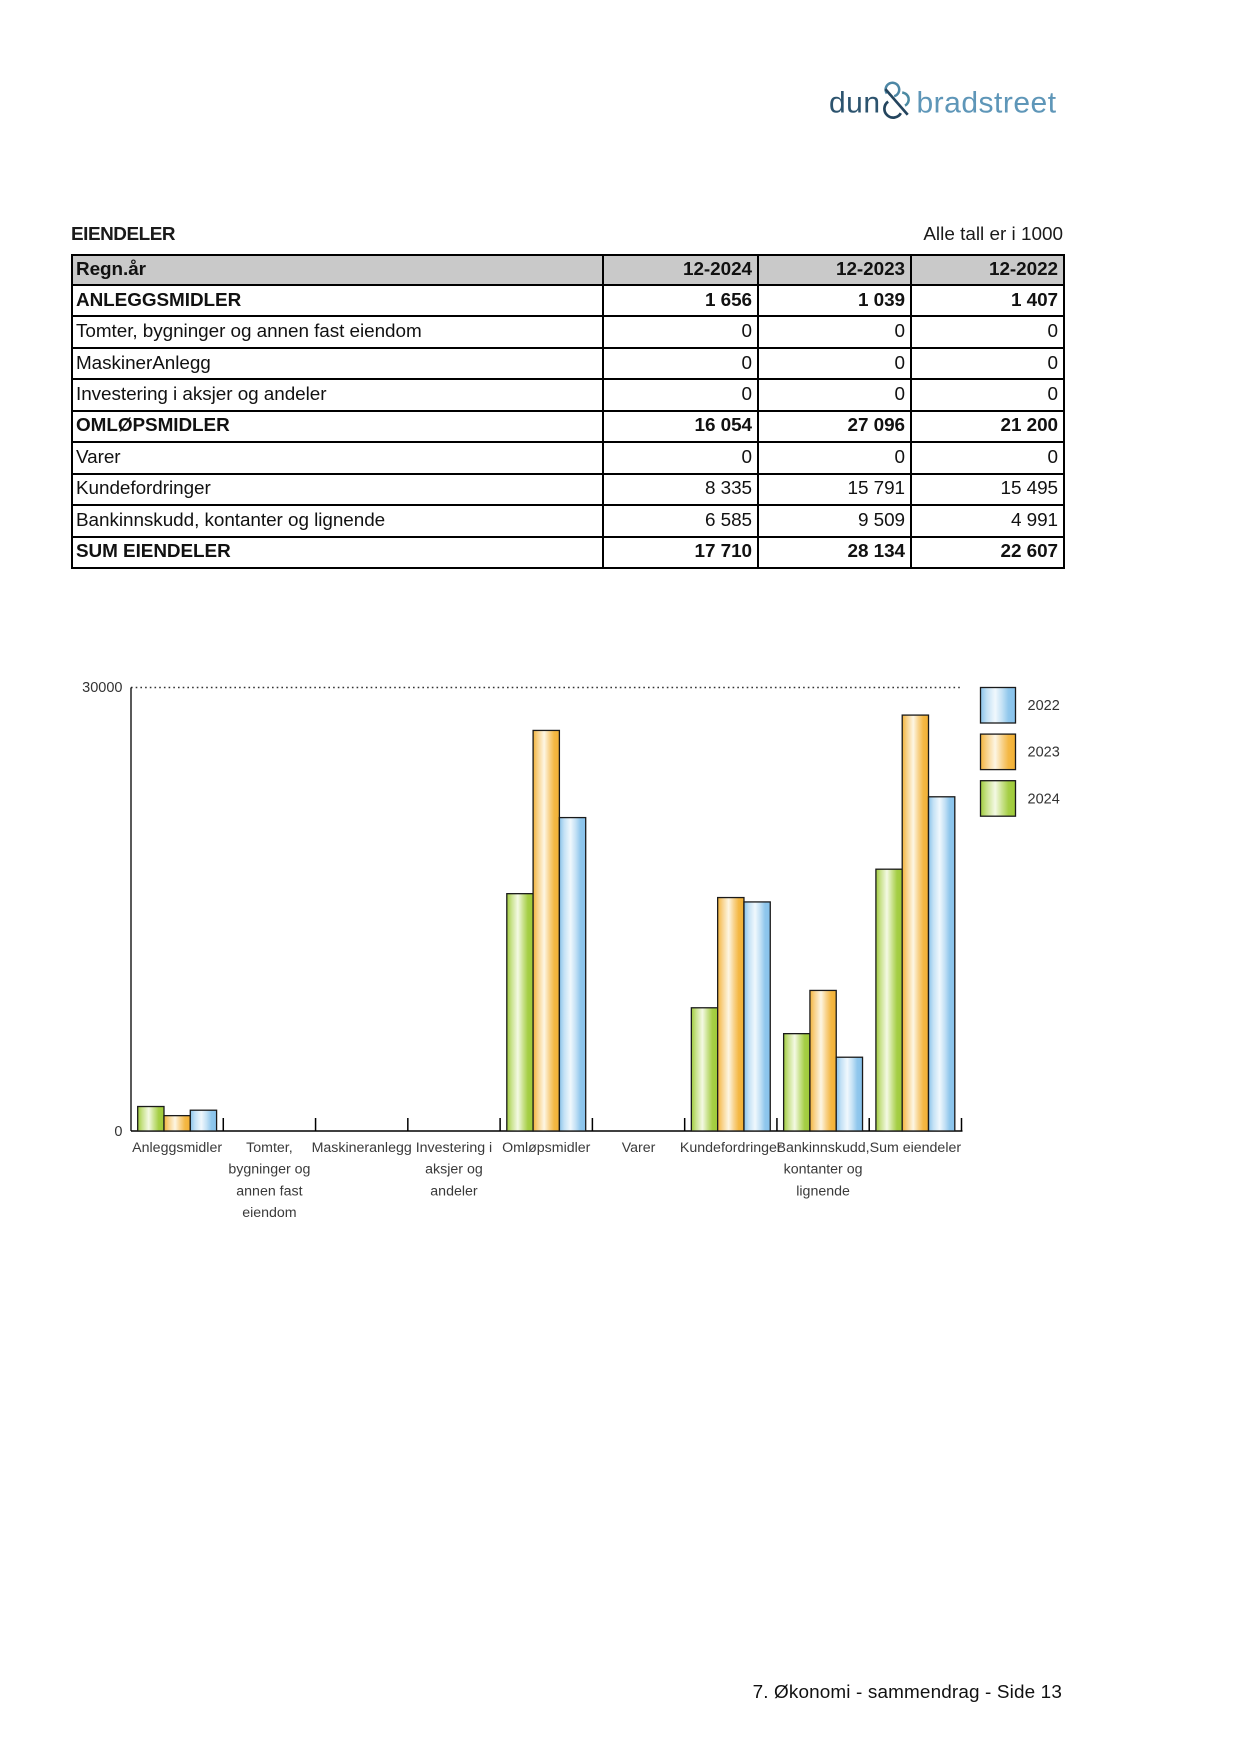 This screenshot has width=1241, height=1754. I want to click on svg-text: eiendom, so click(269, 1213).